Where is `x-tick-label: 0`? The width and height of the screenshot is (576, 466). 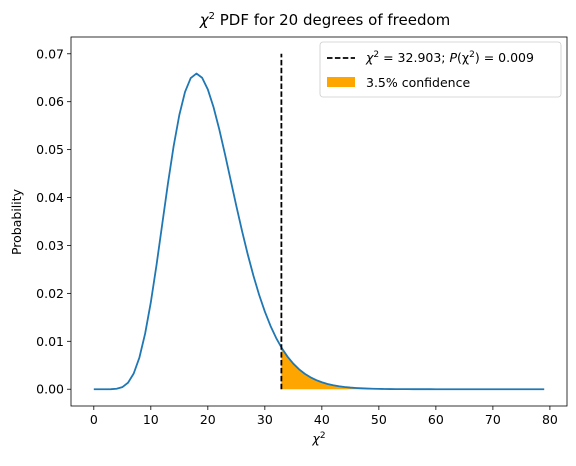
x-tick-label: 0 is located at coordinates (94, 419).